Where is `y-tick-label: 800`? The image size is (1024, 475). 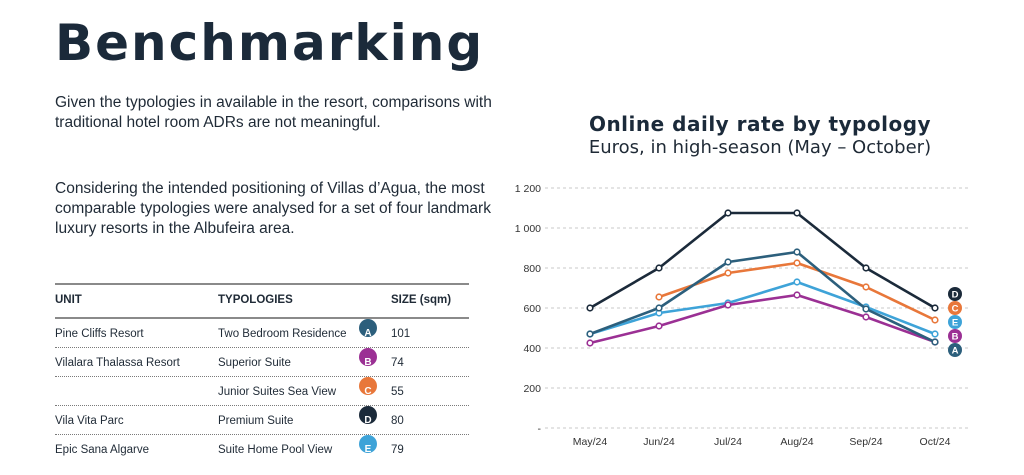 y-tick-label: 800 is located at coordinates (532, 269).